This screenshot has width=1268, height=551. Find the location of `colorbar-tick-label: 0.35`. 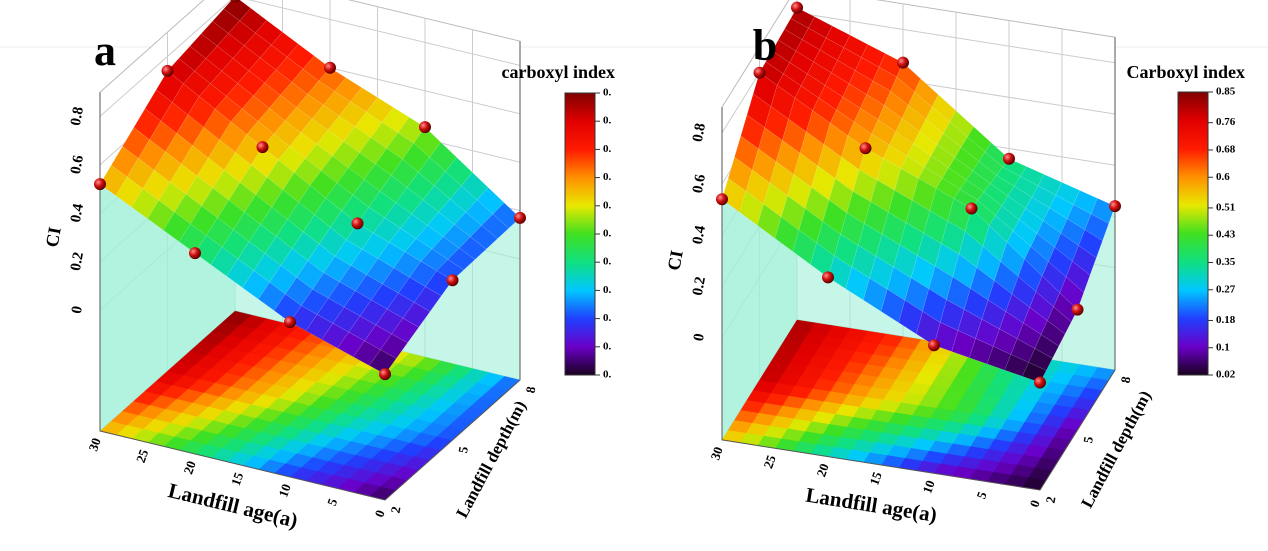

colorbar-tick-label: 0.35 is located at coordinates (1226, 262).